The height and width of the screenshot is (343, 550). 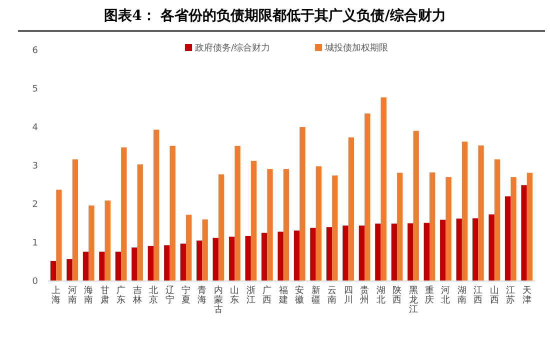 What do you see at coordinates (332, 296) in the screenshot?
I see `x-tick-label: 云南` at bounding box center [332, 296].